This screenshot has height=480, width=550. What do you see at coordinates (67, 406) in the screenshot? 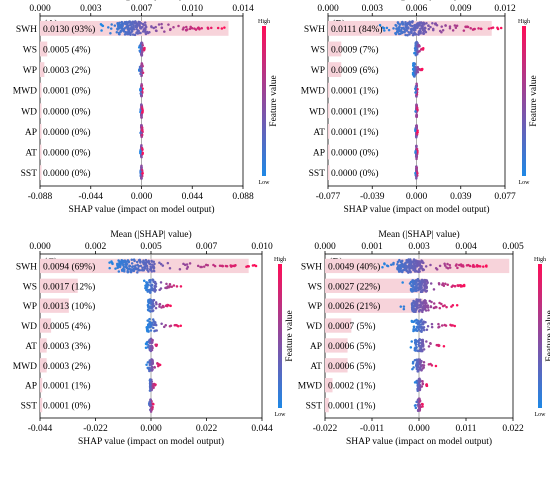
I see `value-label: 0.0001 (0%)` at bounding box center [67, 406].